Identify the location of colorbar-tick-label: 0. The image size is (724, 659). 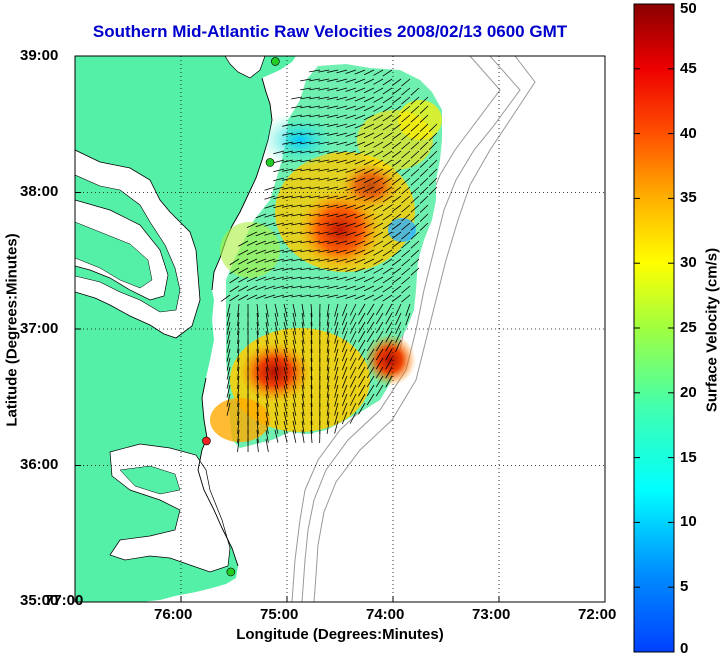
(684, 648).